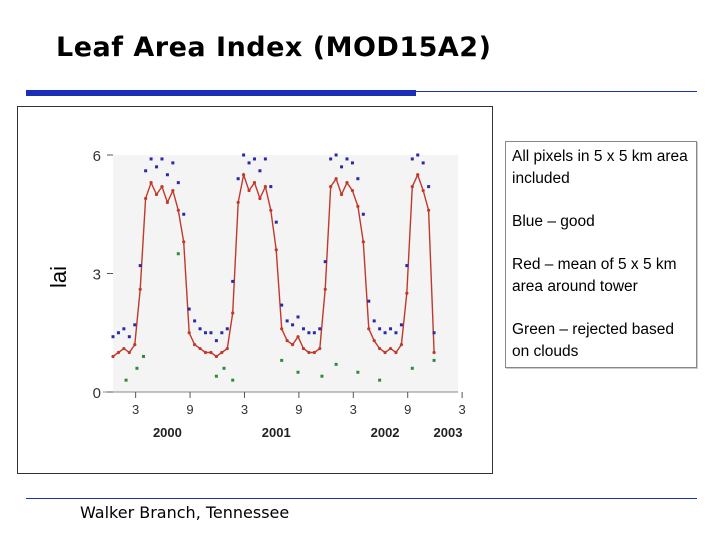 Image resolution: width=720 pixels, height=540 pixels. Describe the element at coordinates (274, 47) in the screenshot. I see `slide-title: Leaf Area Index (MOD15A2)` at that location.